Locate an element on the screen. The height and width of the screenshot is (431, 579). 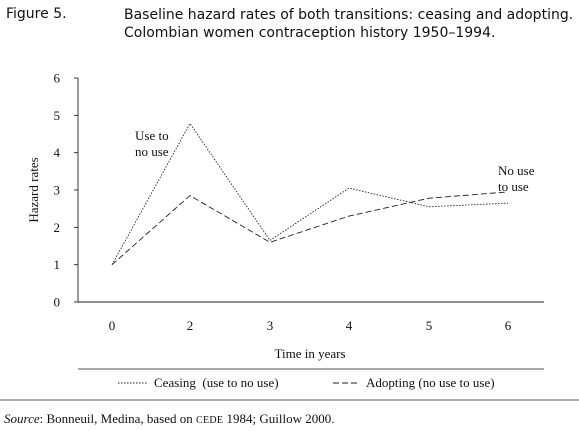
source-label: Source is located at coordinates (22, 418).